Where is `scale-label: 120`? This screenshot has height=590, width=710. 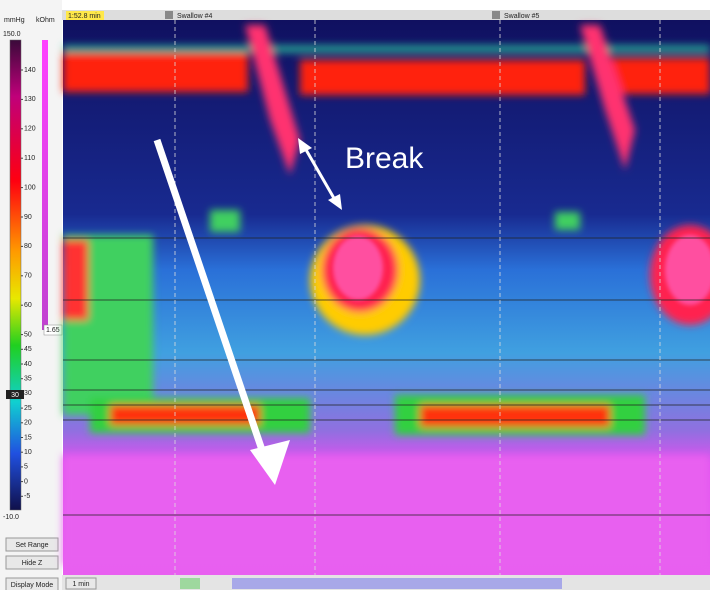
scale-label: 120 is located at coordinates (30, 129).